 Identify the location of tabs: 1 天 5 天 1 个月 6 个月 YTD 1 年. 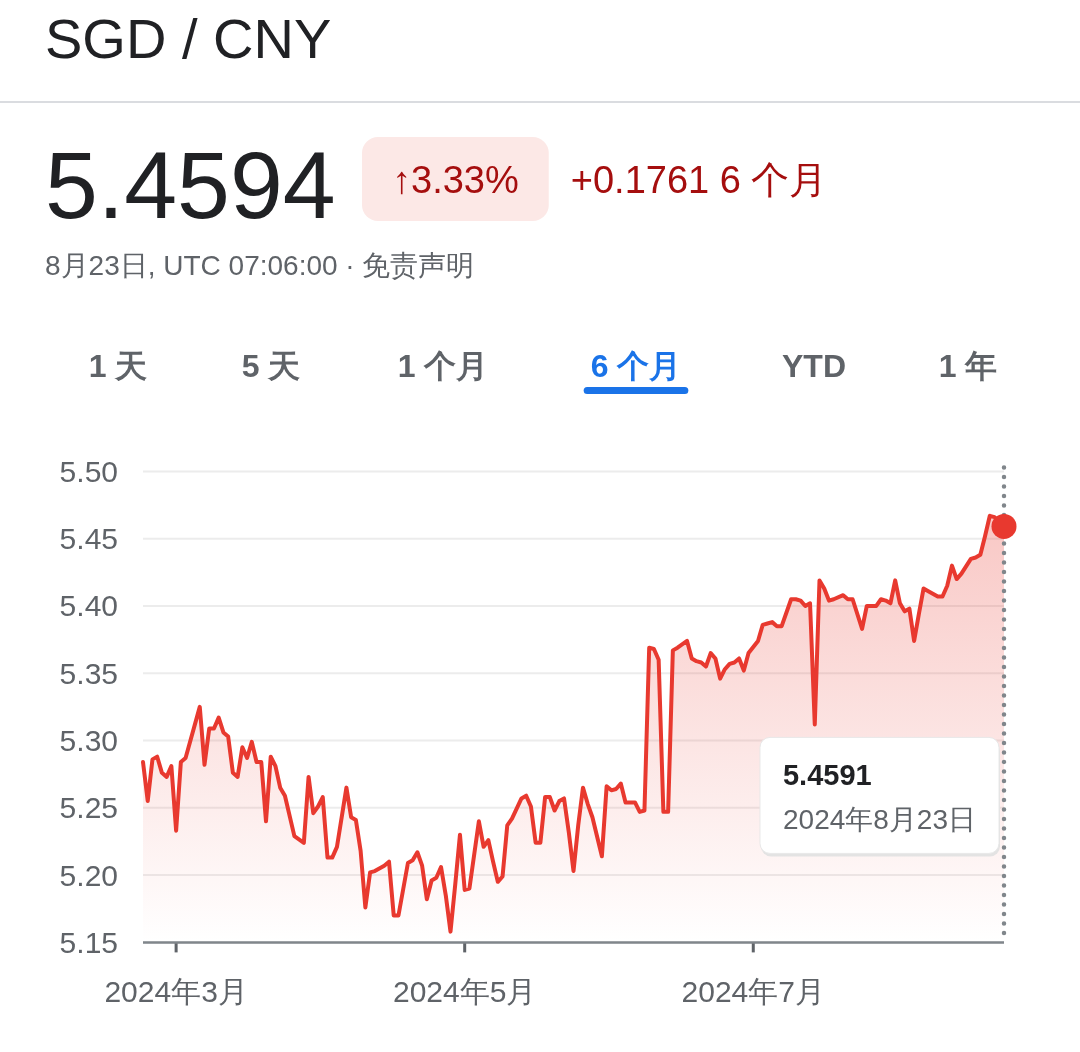
(543, 371).